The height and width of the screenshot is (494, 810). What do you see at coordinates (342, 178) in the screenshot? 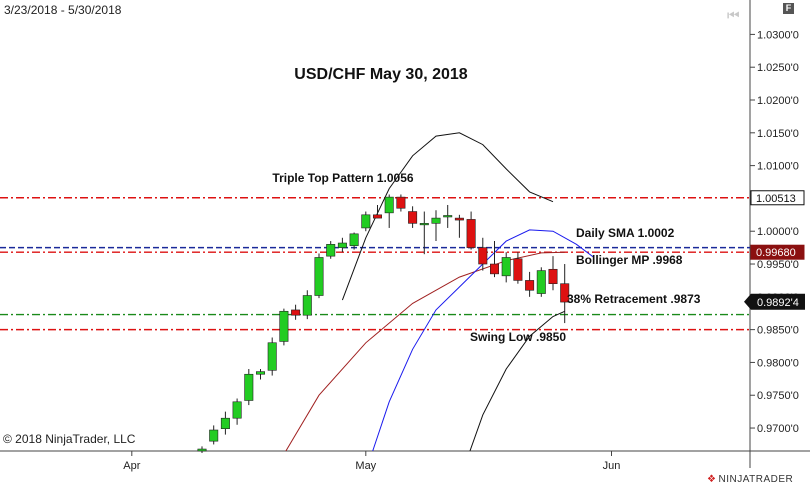
I see `level-annotation: Triple Top Pattern 1.0056` at bounding box center [342, 178].